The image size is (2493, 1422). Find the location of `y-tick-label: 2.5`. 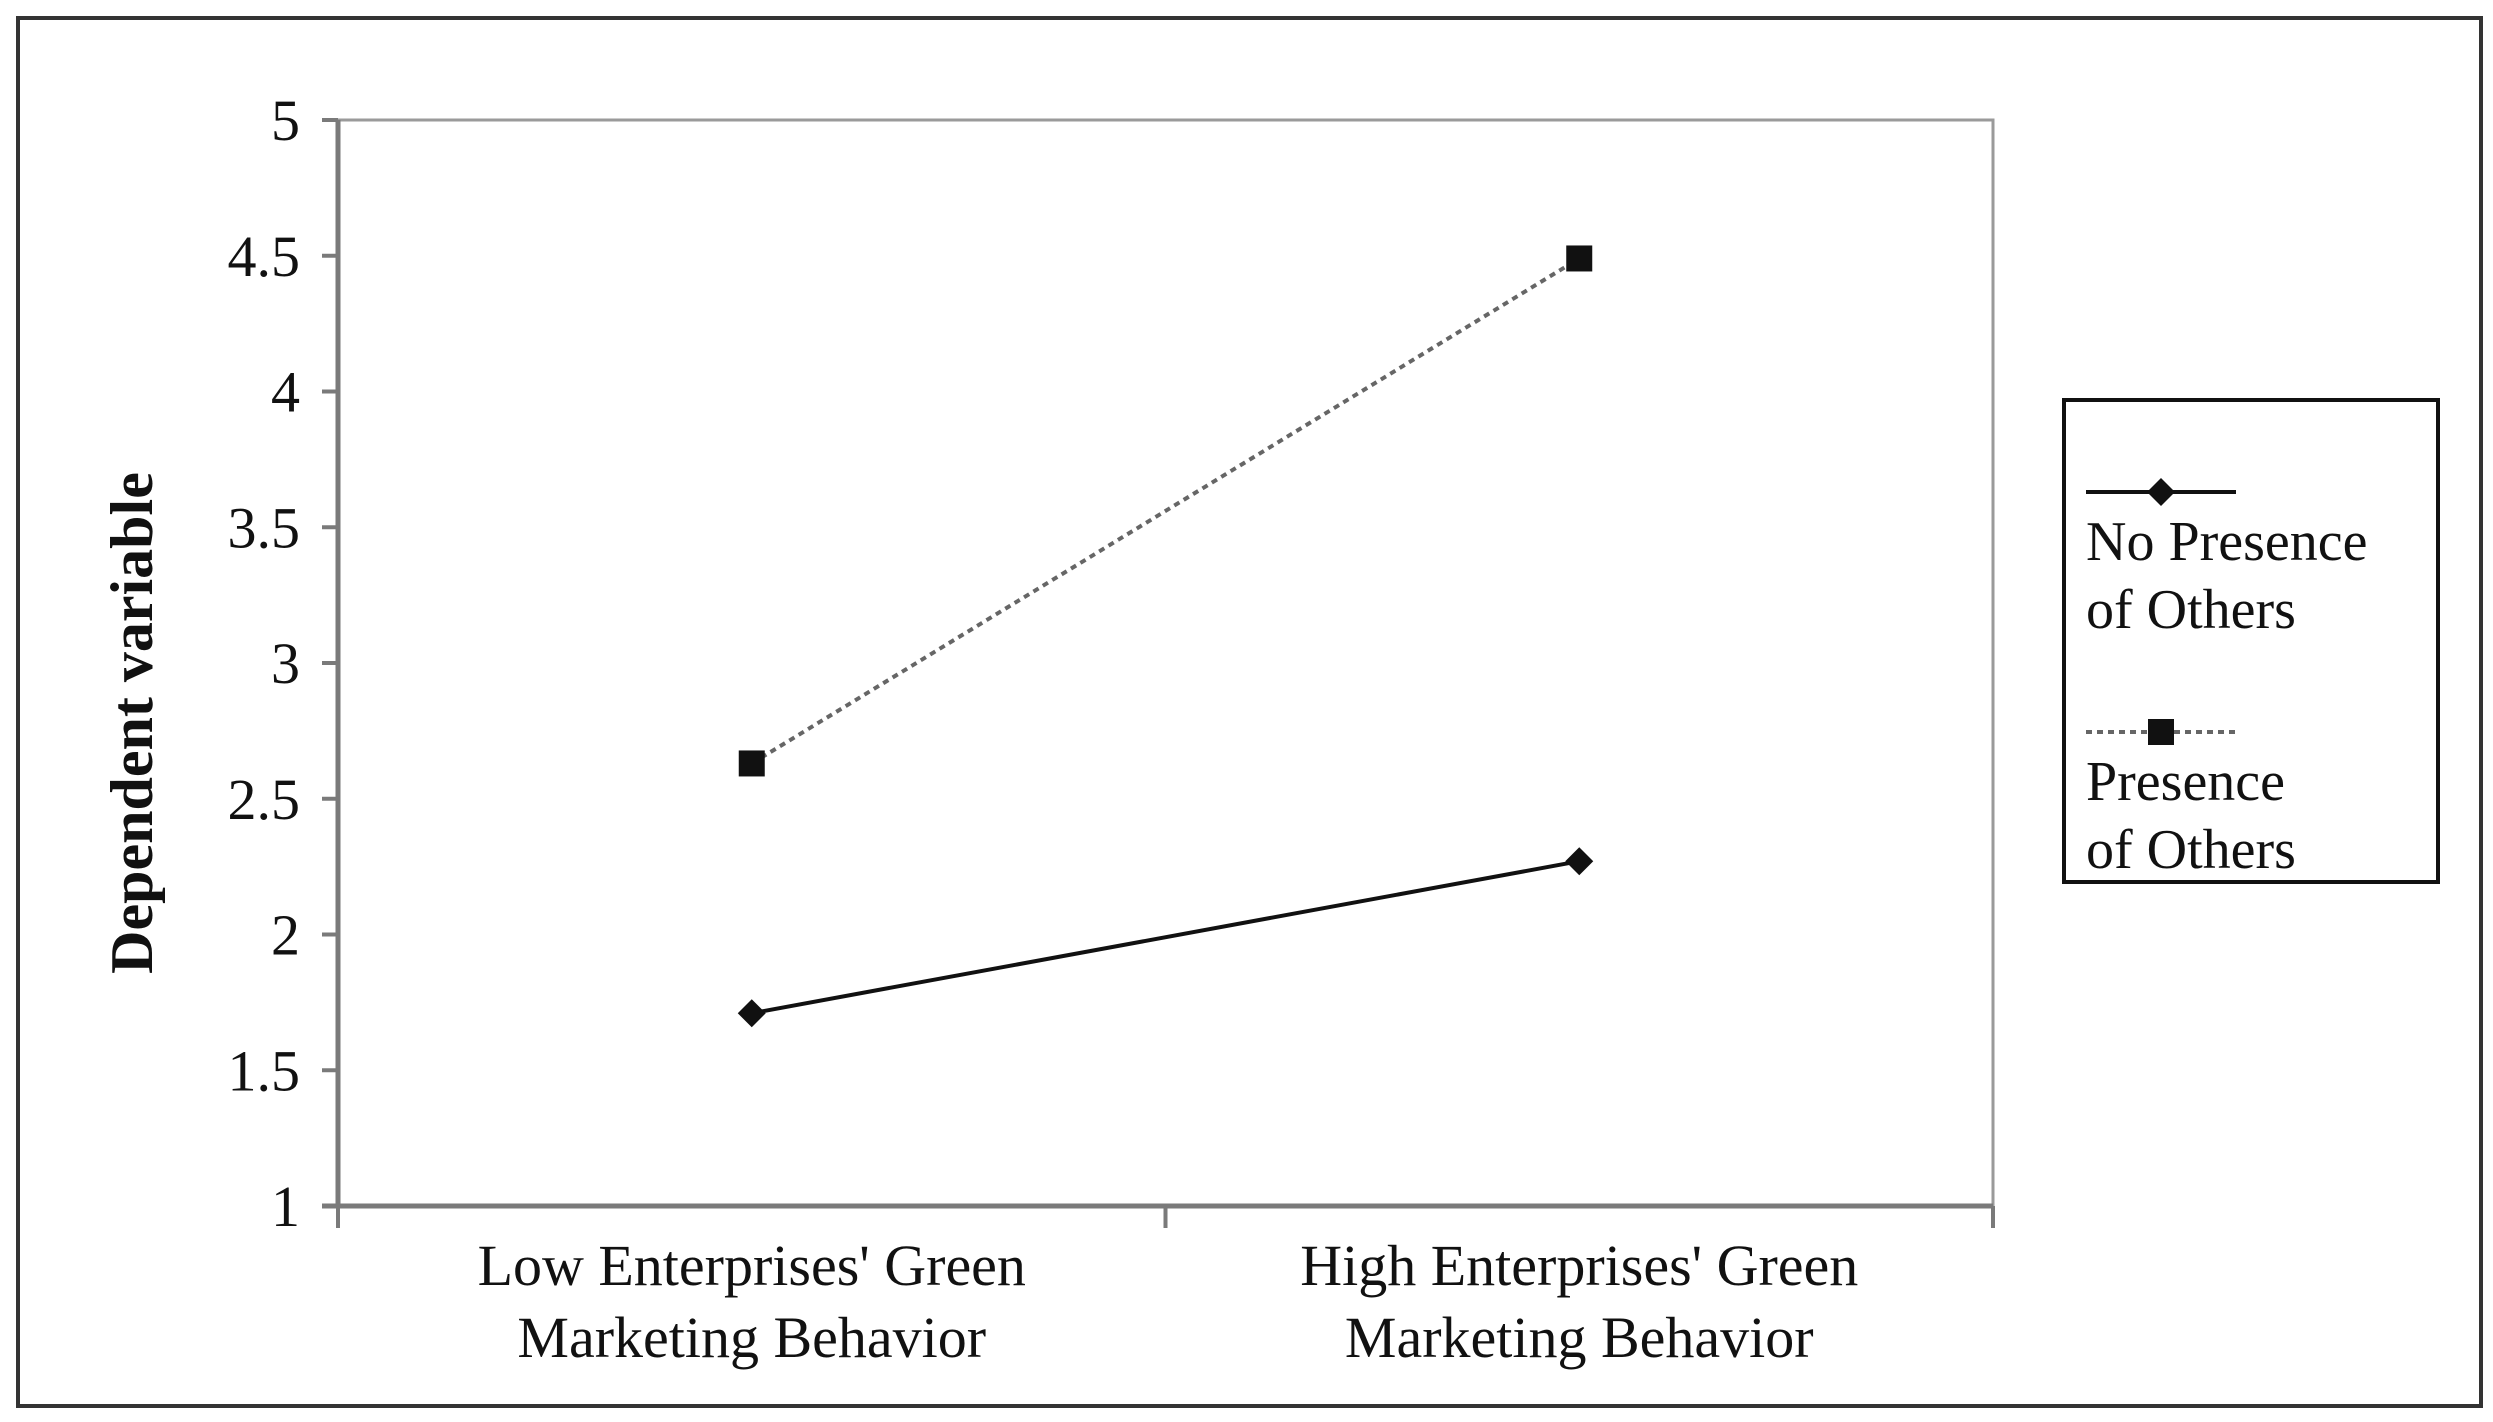

y-tick-label: 2.5 is located at coordinates (264, 799).